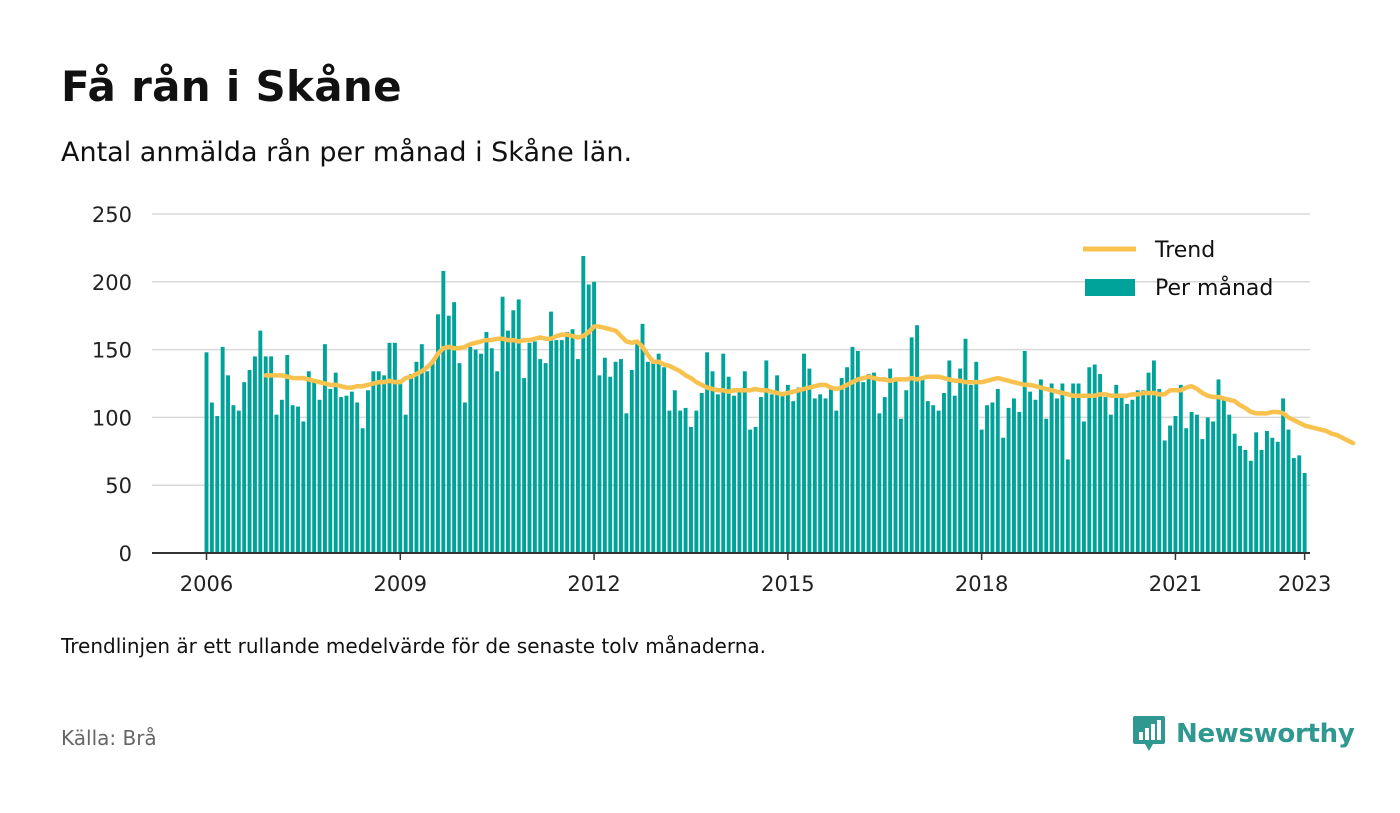 Image resolution: width=1400 pixels, height=813 pixels. I want to click on x-tick-label: 2006, so click(206, 584).